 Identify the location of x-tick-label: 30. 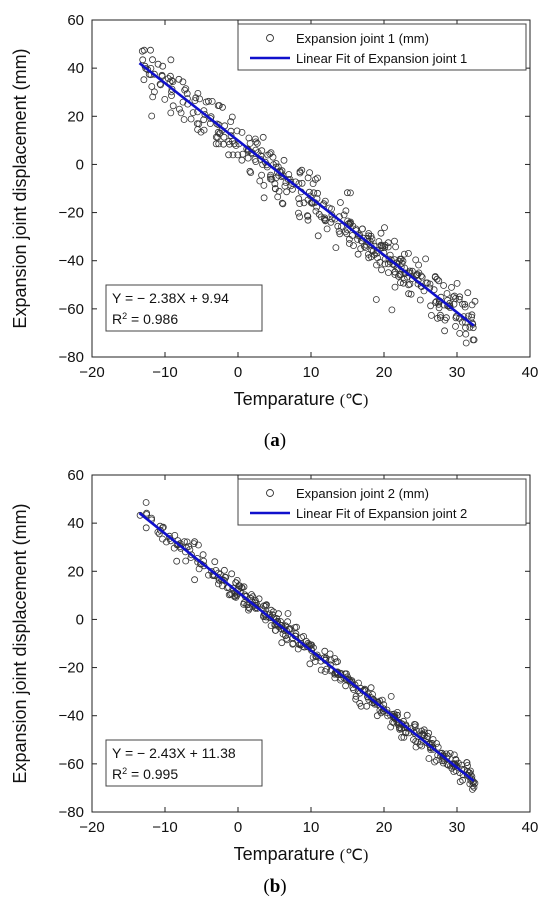
(457, 372).